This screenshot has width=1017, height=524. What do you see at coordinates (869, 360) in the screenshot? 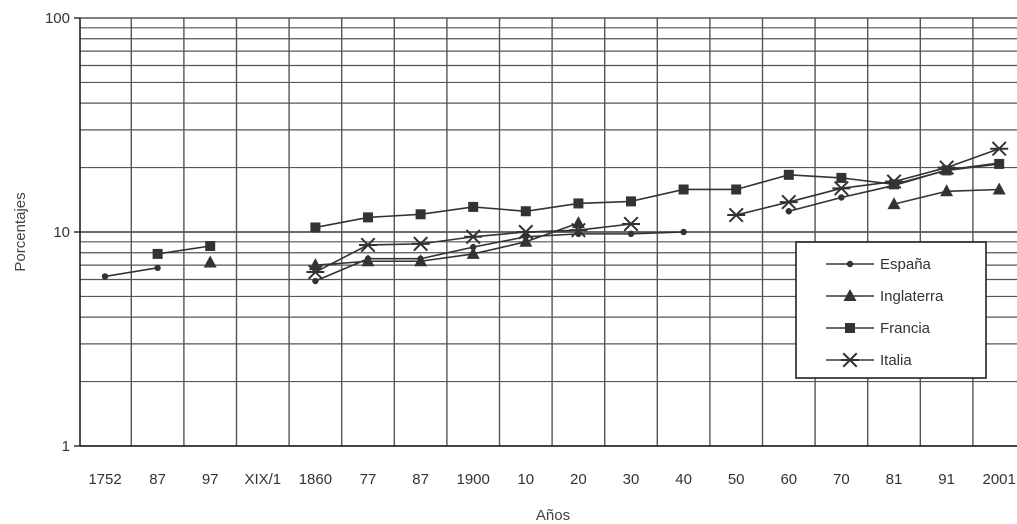
I see `legend-item: Italia` at bounding box center [869, 360].